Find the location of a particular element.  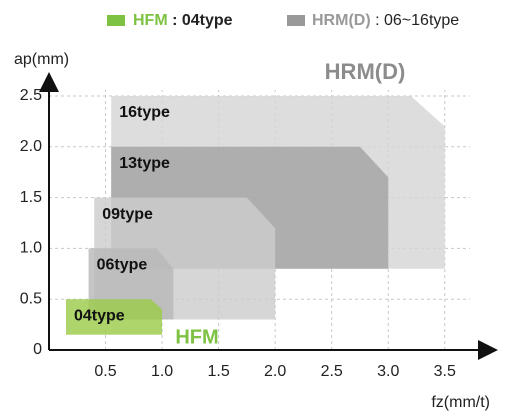

legend-text: : 04type is located at coordinates (202, 20).